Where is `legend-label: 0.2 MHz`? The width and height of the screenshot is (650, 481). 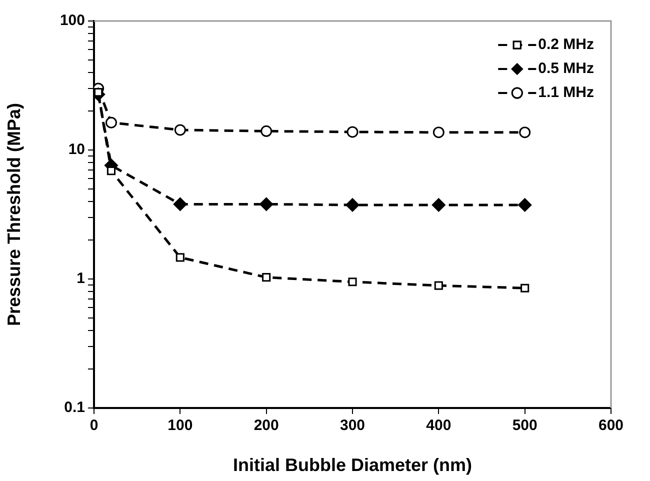
legend-label: 0.2 MHz is located at coordinates (566, 45).